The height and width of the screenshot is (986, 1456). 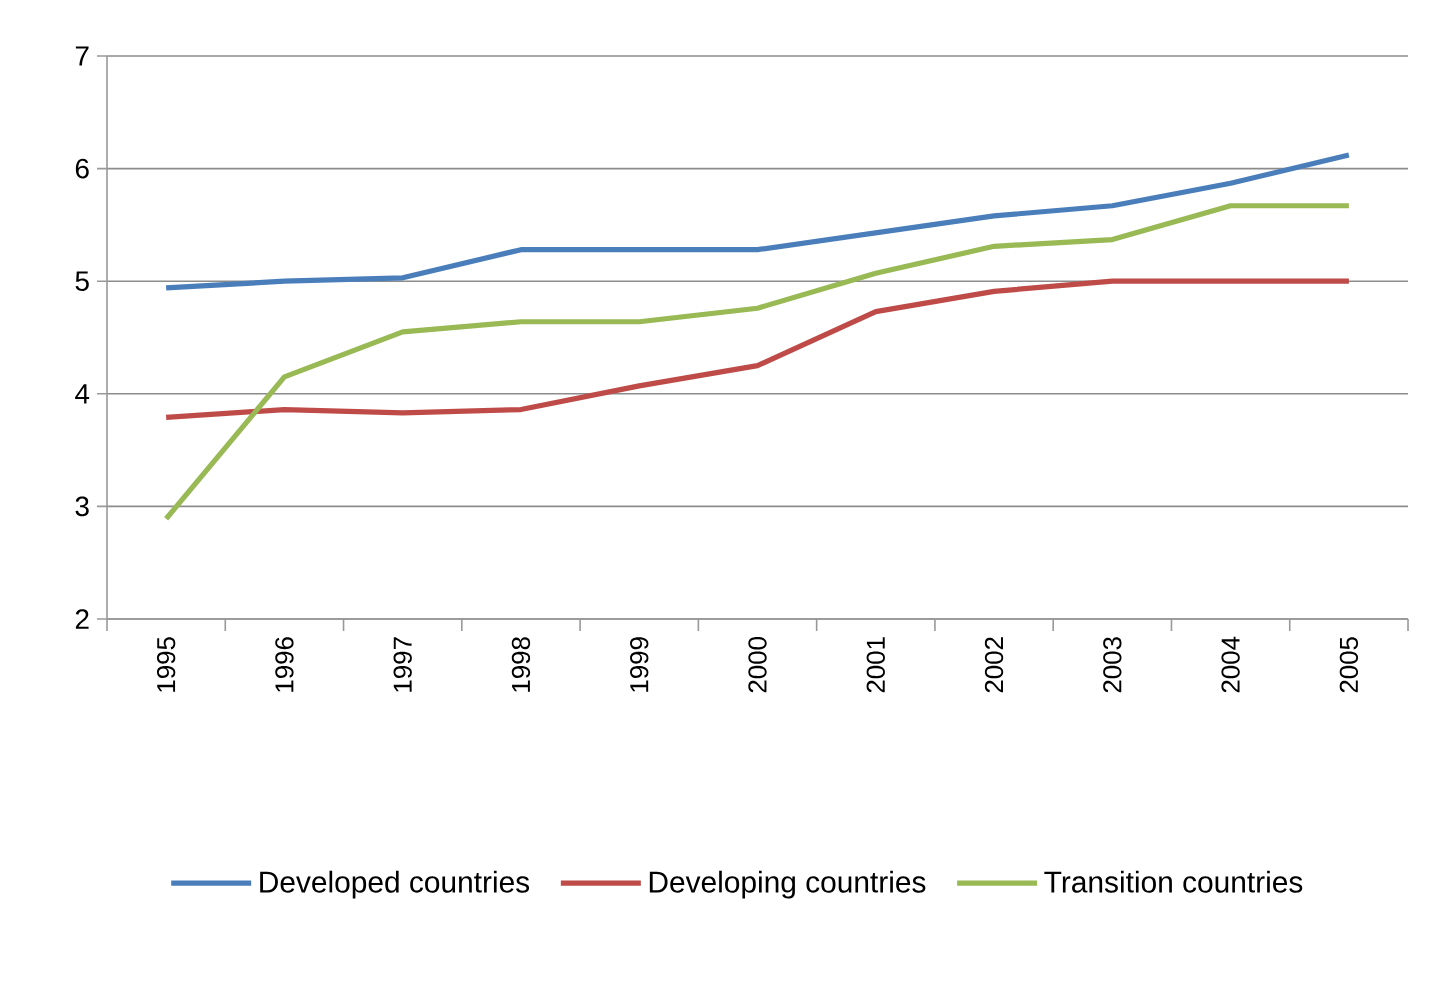 I want to click on y-tick-label: 7, so click(x=82, y=56).